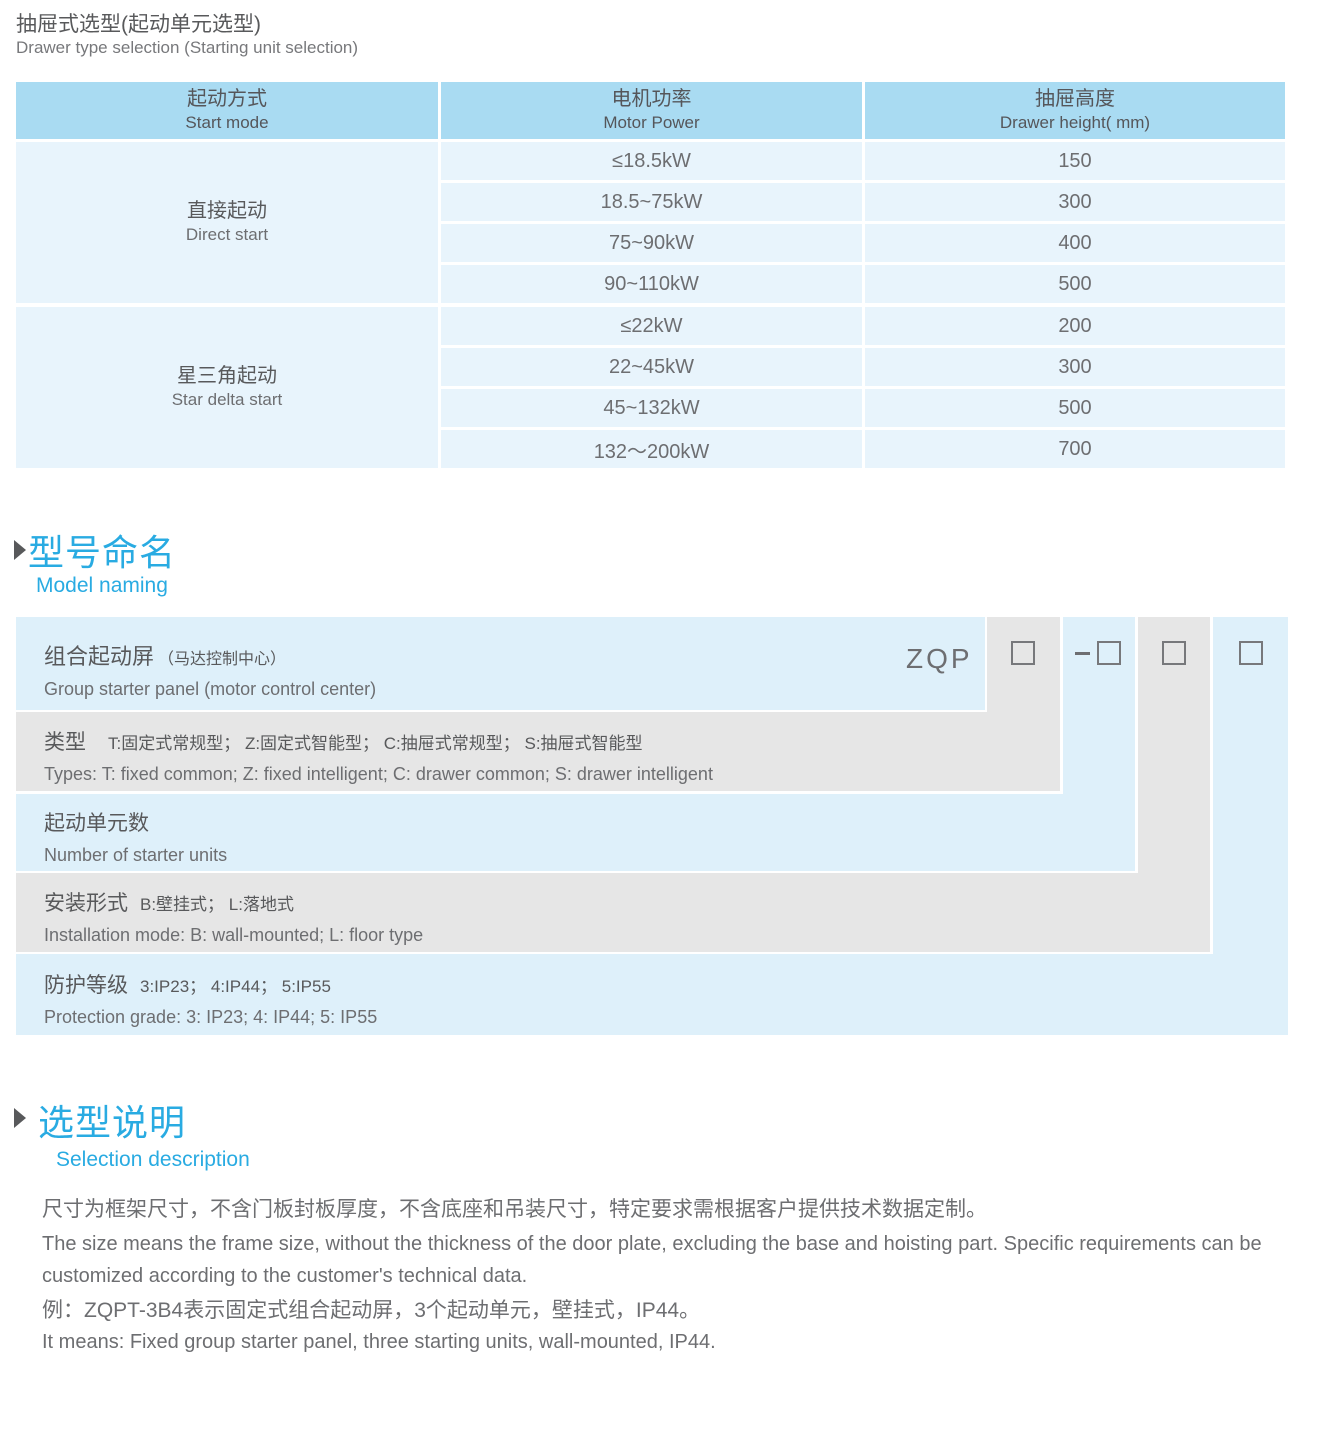 This screenshot has width=1322, height=1436. Describe the element at coordinates (1082, 653) in the screenshot. I see `dash-icon` at that location.